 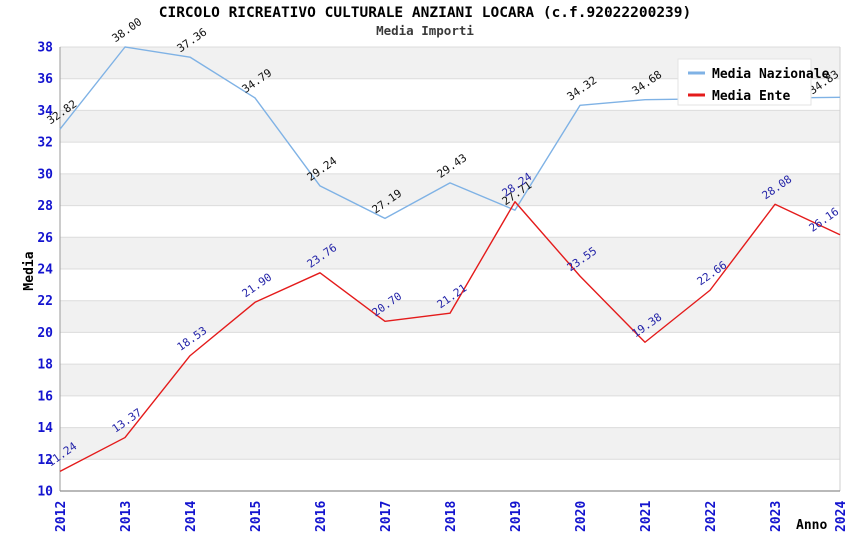 What do you see at coordinates (581, 516) in the screenshot?
I see `x-tick-label: 2020` at bounding box center [581, 516].